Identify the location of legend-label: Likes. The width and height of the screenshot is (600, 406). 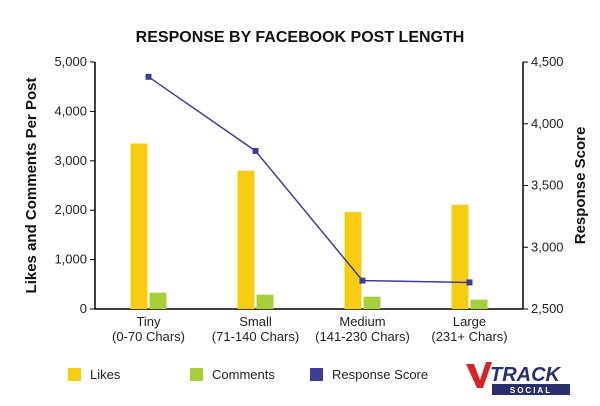
(105, 374).